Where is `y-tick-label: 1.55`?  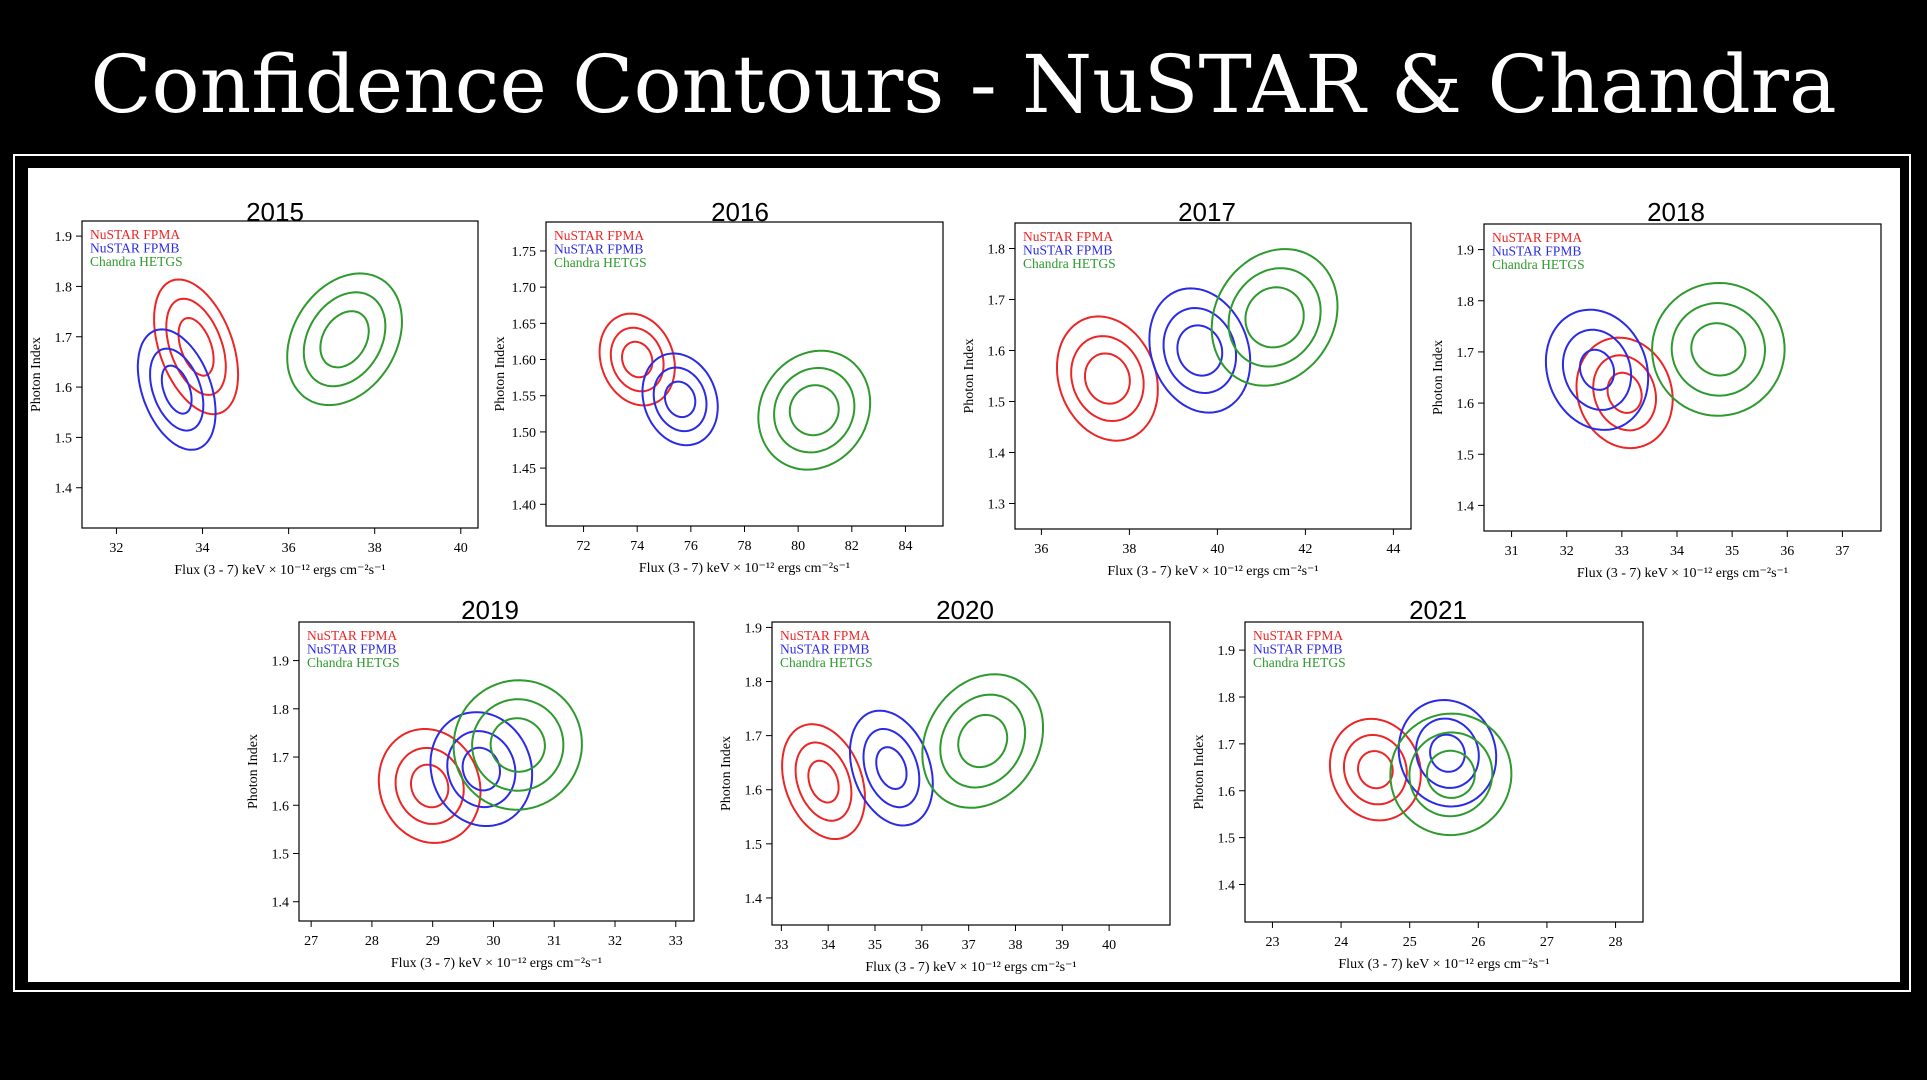 y-tick-label: 1.55 is located at coordinates (524, 397).